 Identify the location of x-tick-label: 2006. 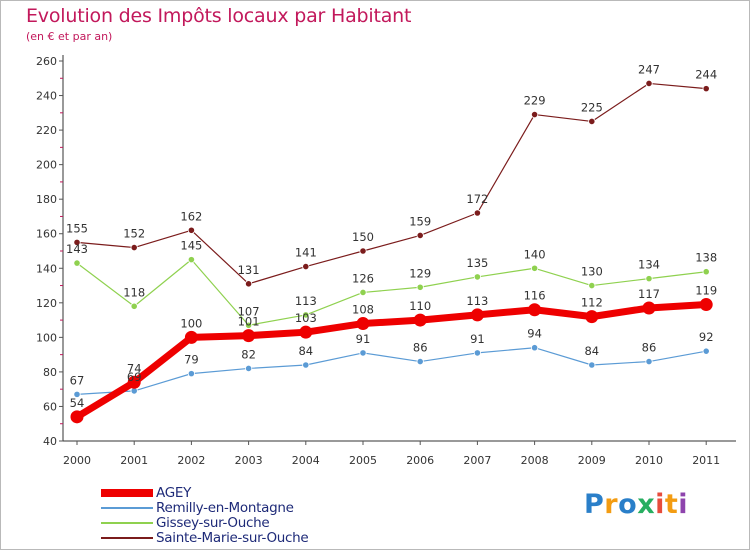
(420, 460).